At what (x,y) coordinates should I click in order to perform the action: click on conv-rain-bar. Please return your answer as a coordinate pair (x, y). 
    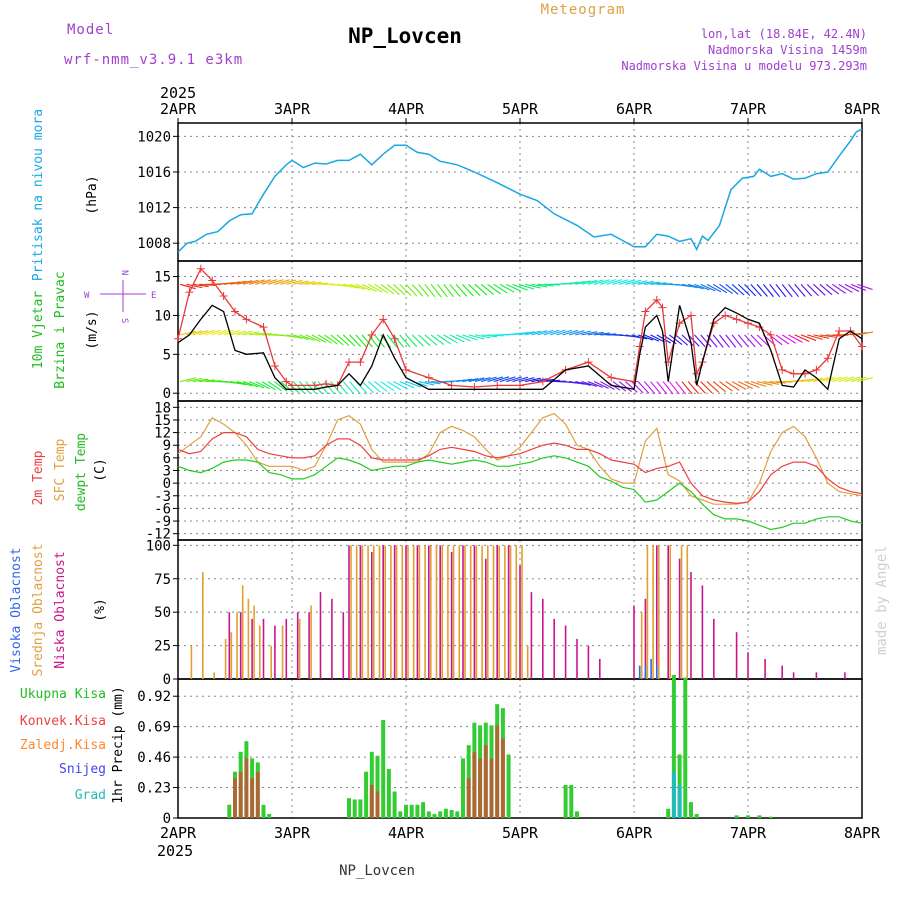
    Looking at the image, I should click on (240, 794).